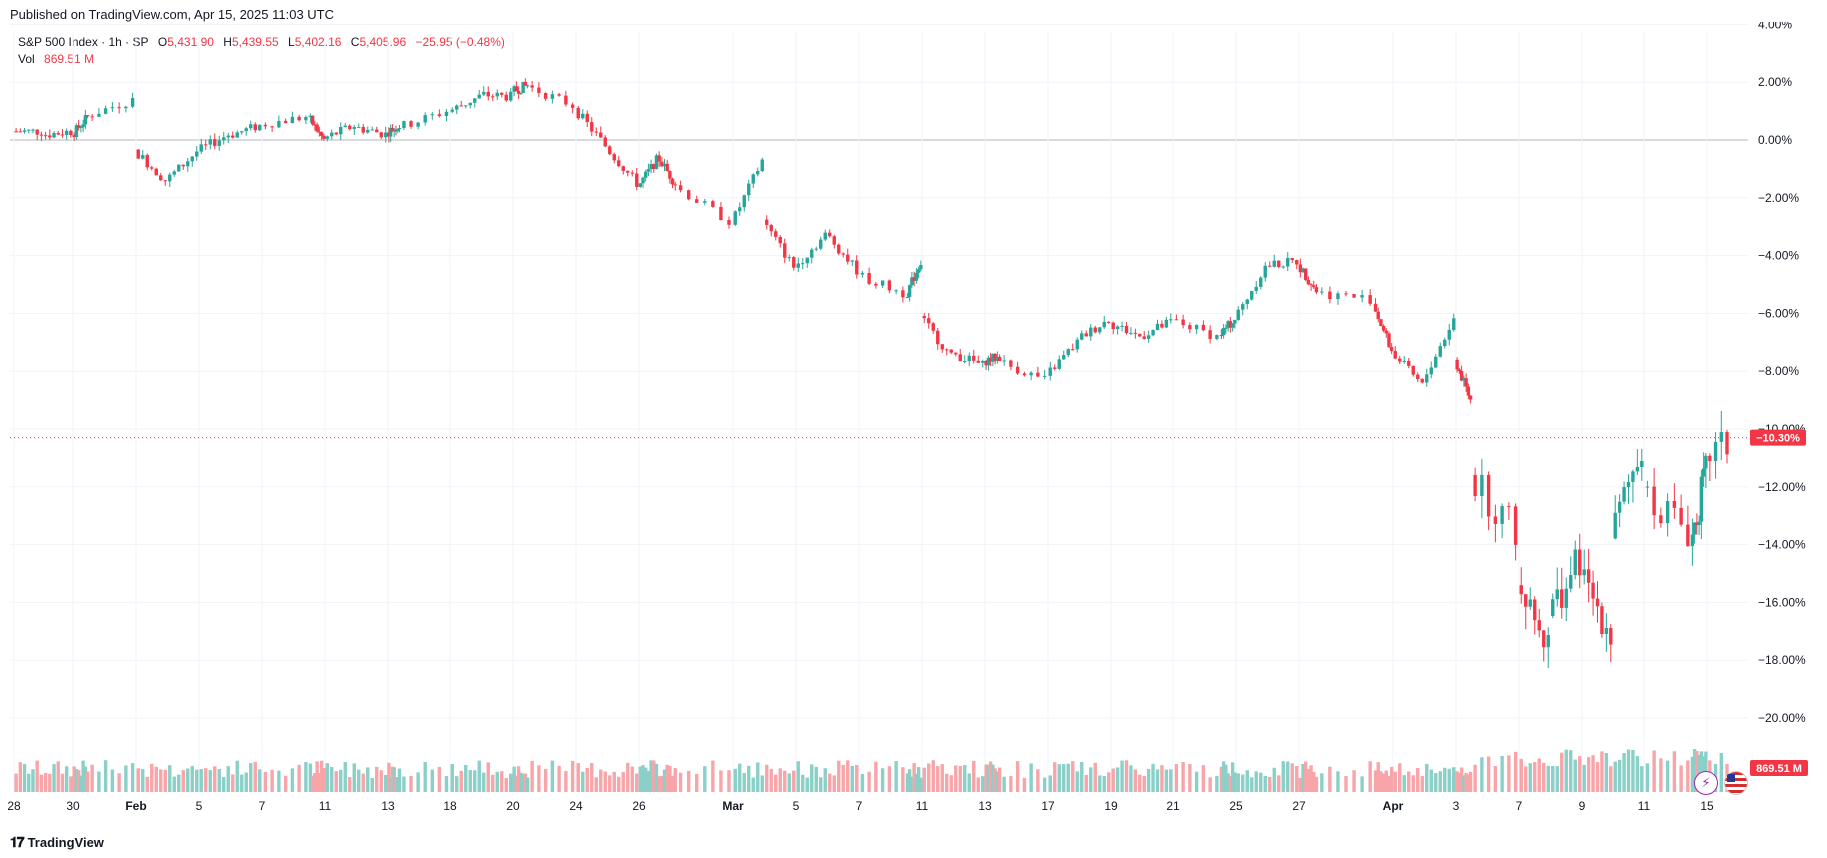 The height and width of the screenshot is (858, 1827). I want to click on symbol-label: S&P 500 Index · 1h · SP, so click(83, 42).